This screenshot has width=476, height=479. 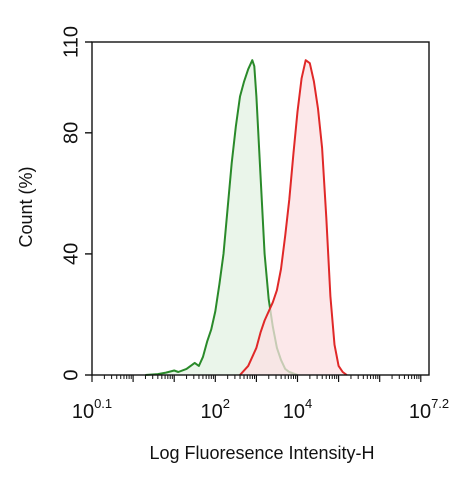 I want to click on x-axis-title: Log Fluoresence Intensity-H, so click(x=261, y=453).